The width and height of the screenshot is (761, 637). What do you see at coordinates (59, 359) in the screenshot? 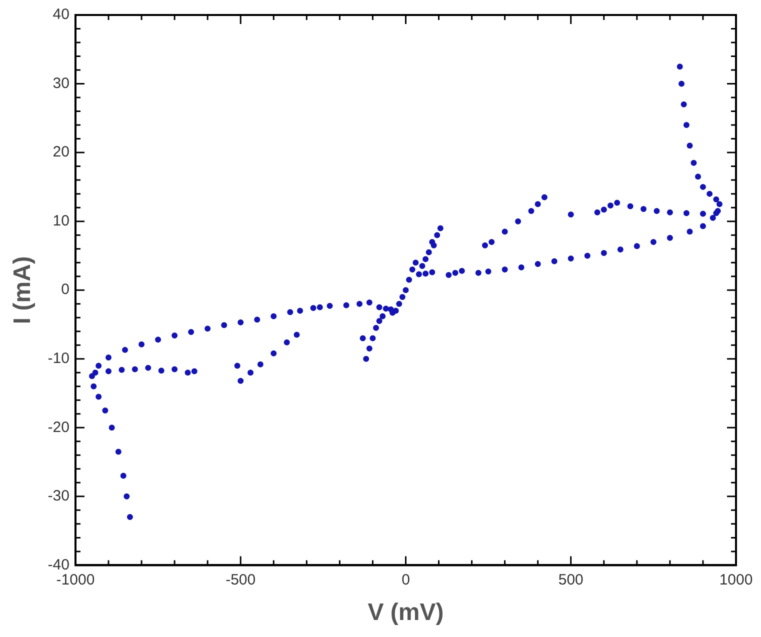
I see `y-tick-label: -10` at bounding box center [59, 359].